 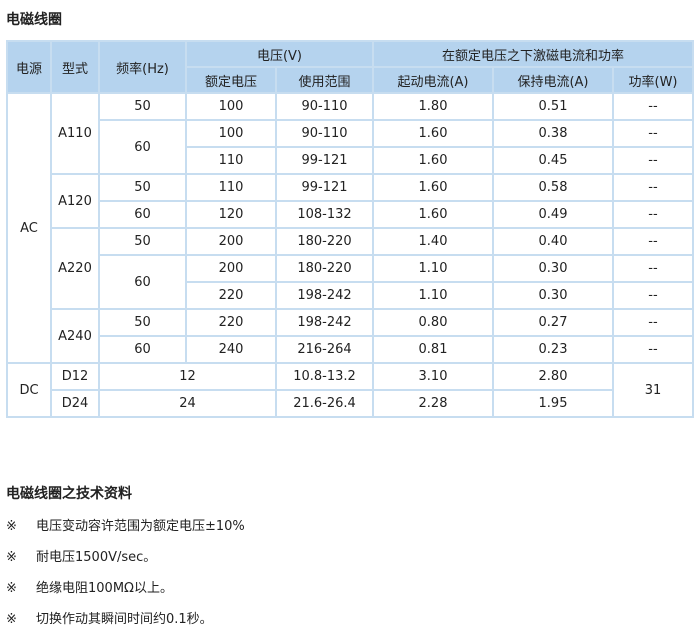 I want to click on hold-cell: 0.27, so click(x=553, y=322).